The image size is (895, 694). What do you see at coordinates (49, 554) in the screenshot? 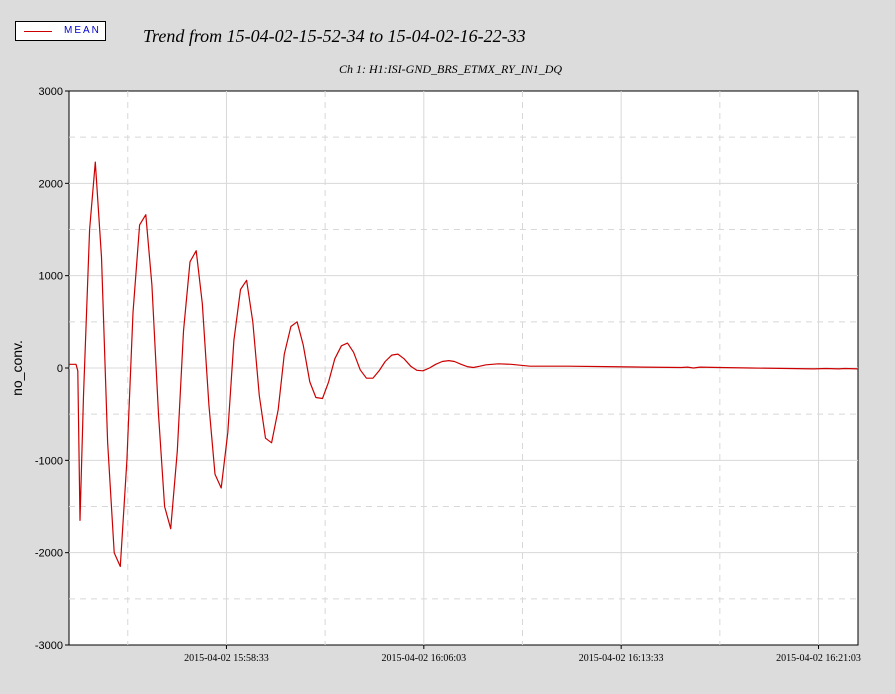
I see `y-tick-label: -2000` at bounding box center [49, 554].